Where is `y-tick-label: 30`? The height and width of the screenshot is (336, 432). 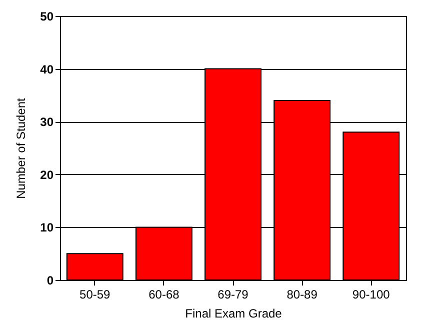
y-tick-label: 30 is located at coordinates (47, 122).